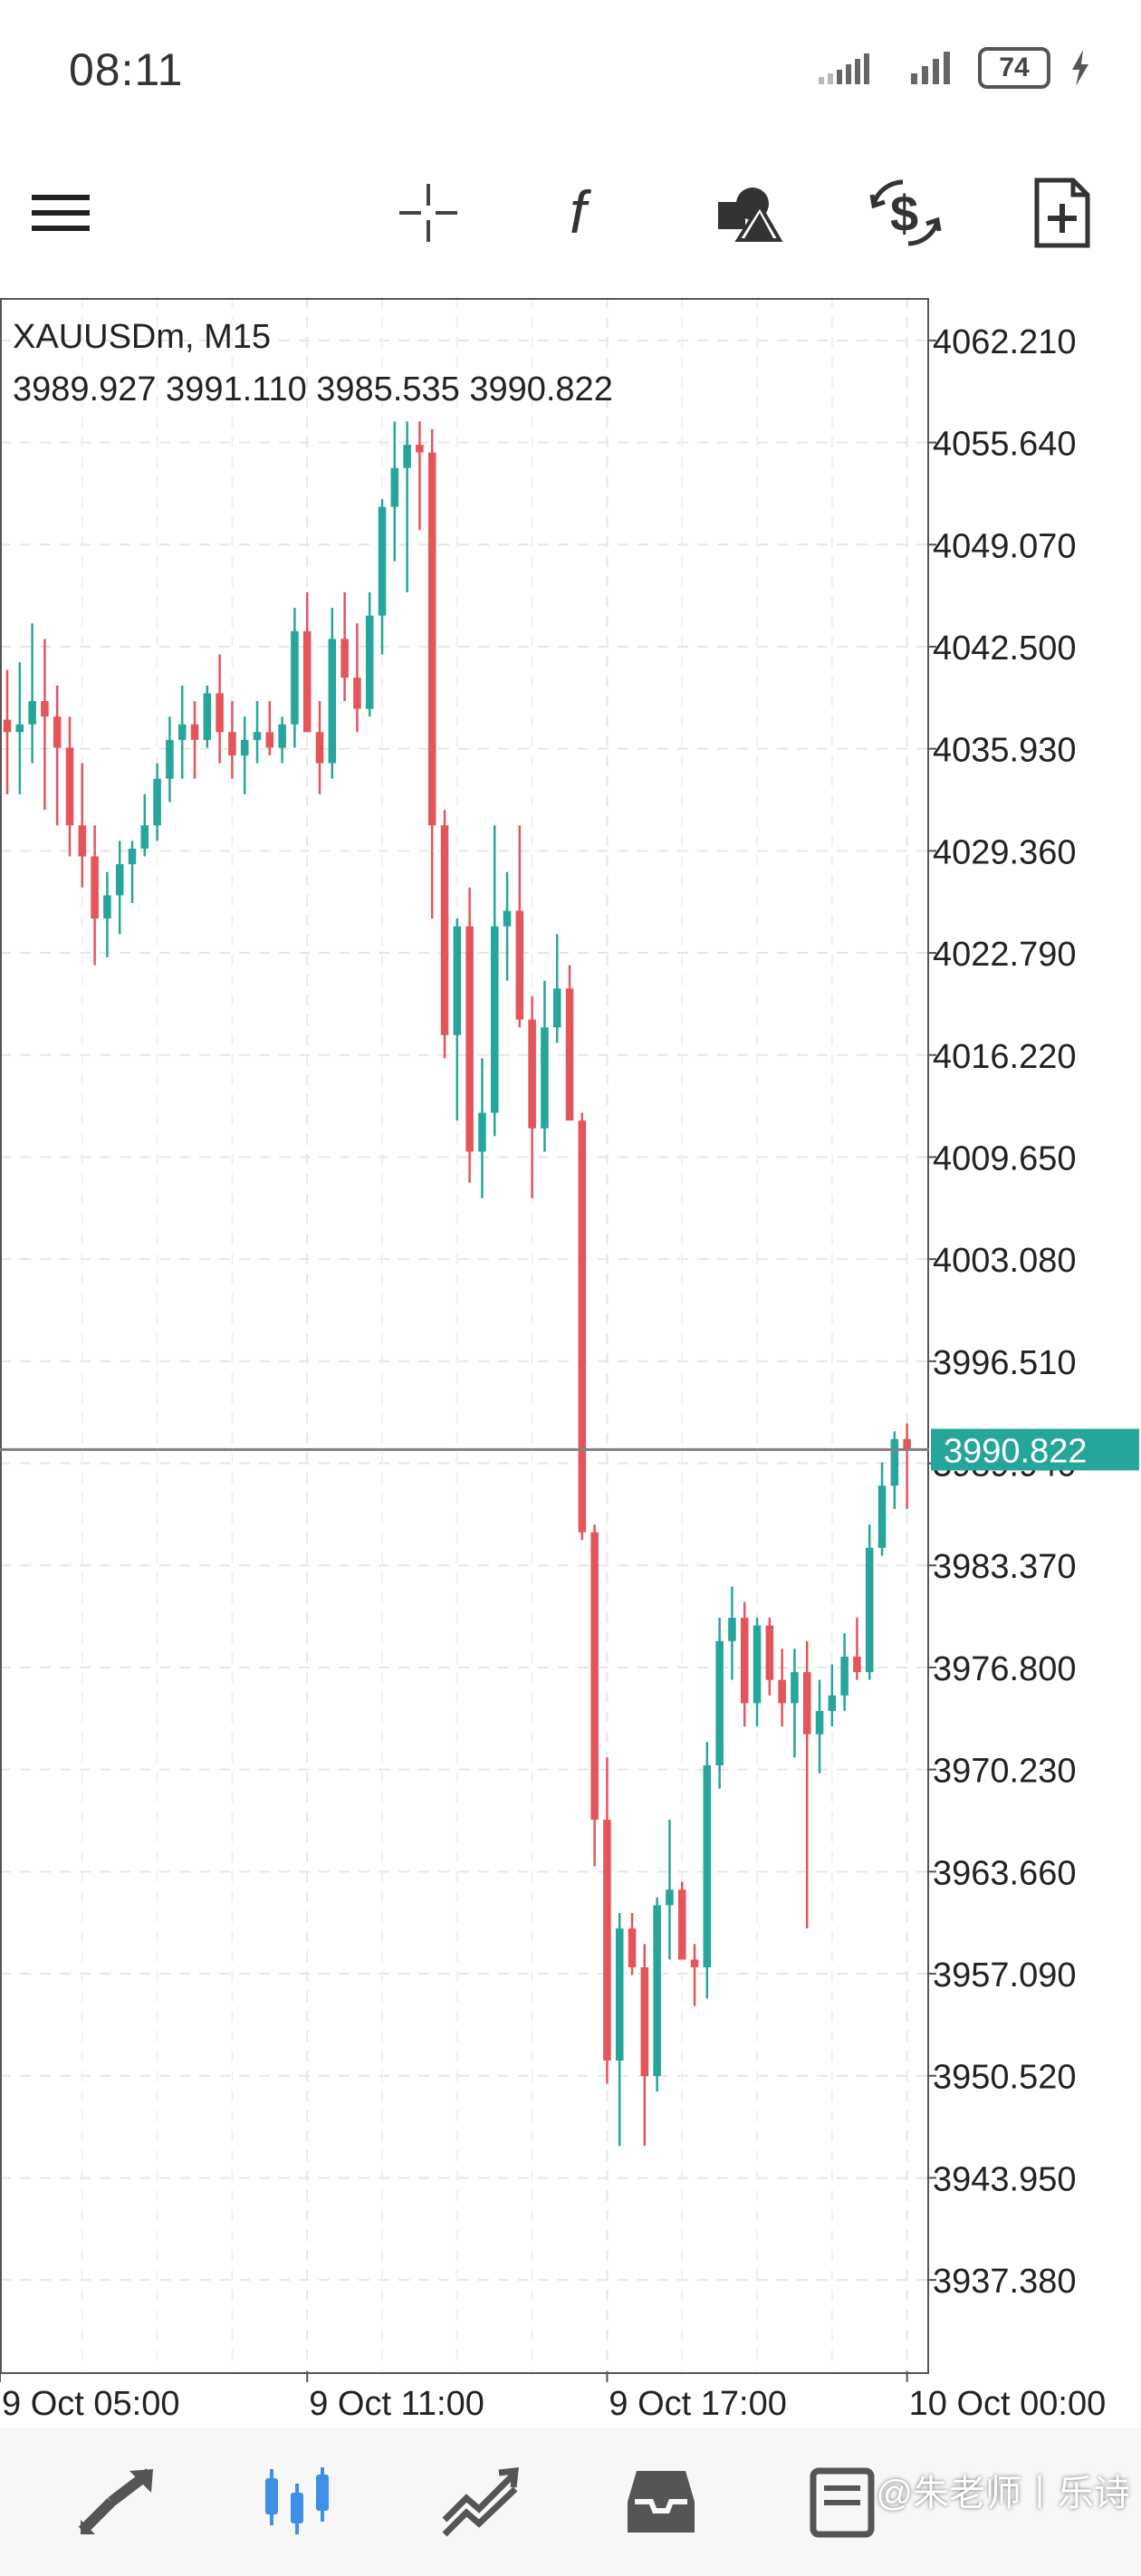 The image size is (1141, 2576). Describe the element at coordinates (1005, 1772) in the screenshot. I see `y-tick-label: 3970.230` at that location.